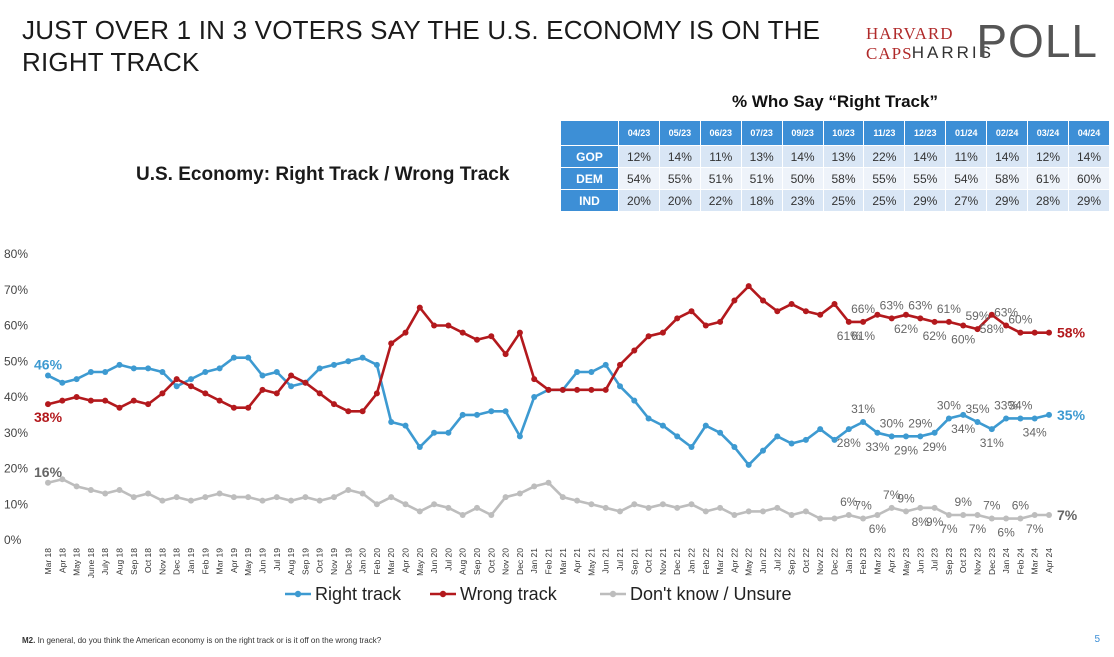 This screenshot has height=657, width=1114. I want to click on table-cell: 22%, so click(720, 200).